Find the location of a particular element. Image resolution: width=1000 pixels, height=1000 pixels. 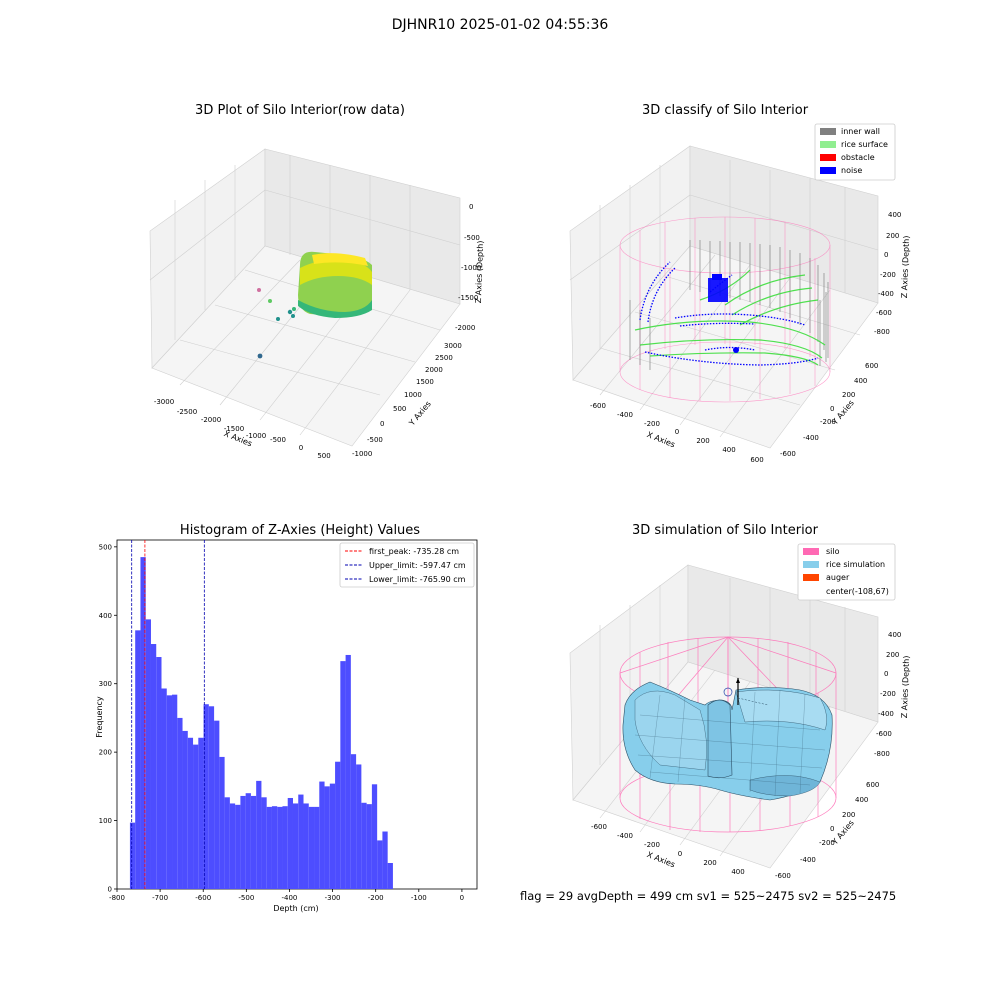

hist-xlabel: Depth (cm) is located at coordinates (295, 908).